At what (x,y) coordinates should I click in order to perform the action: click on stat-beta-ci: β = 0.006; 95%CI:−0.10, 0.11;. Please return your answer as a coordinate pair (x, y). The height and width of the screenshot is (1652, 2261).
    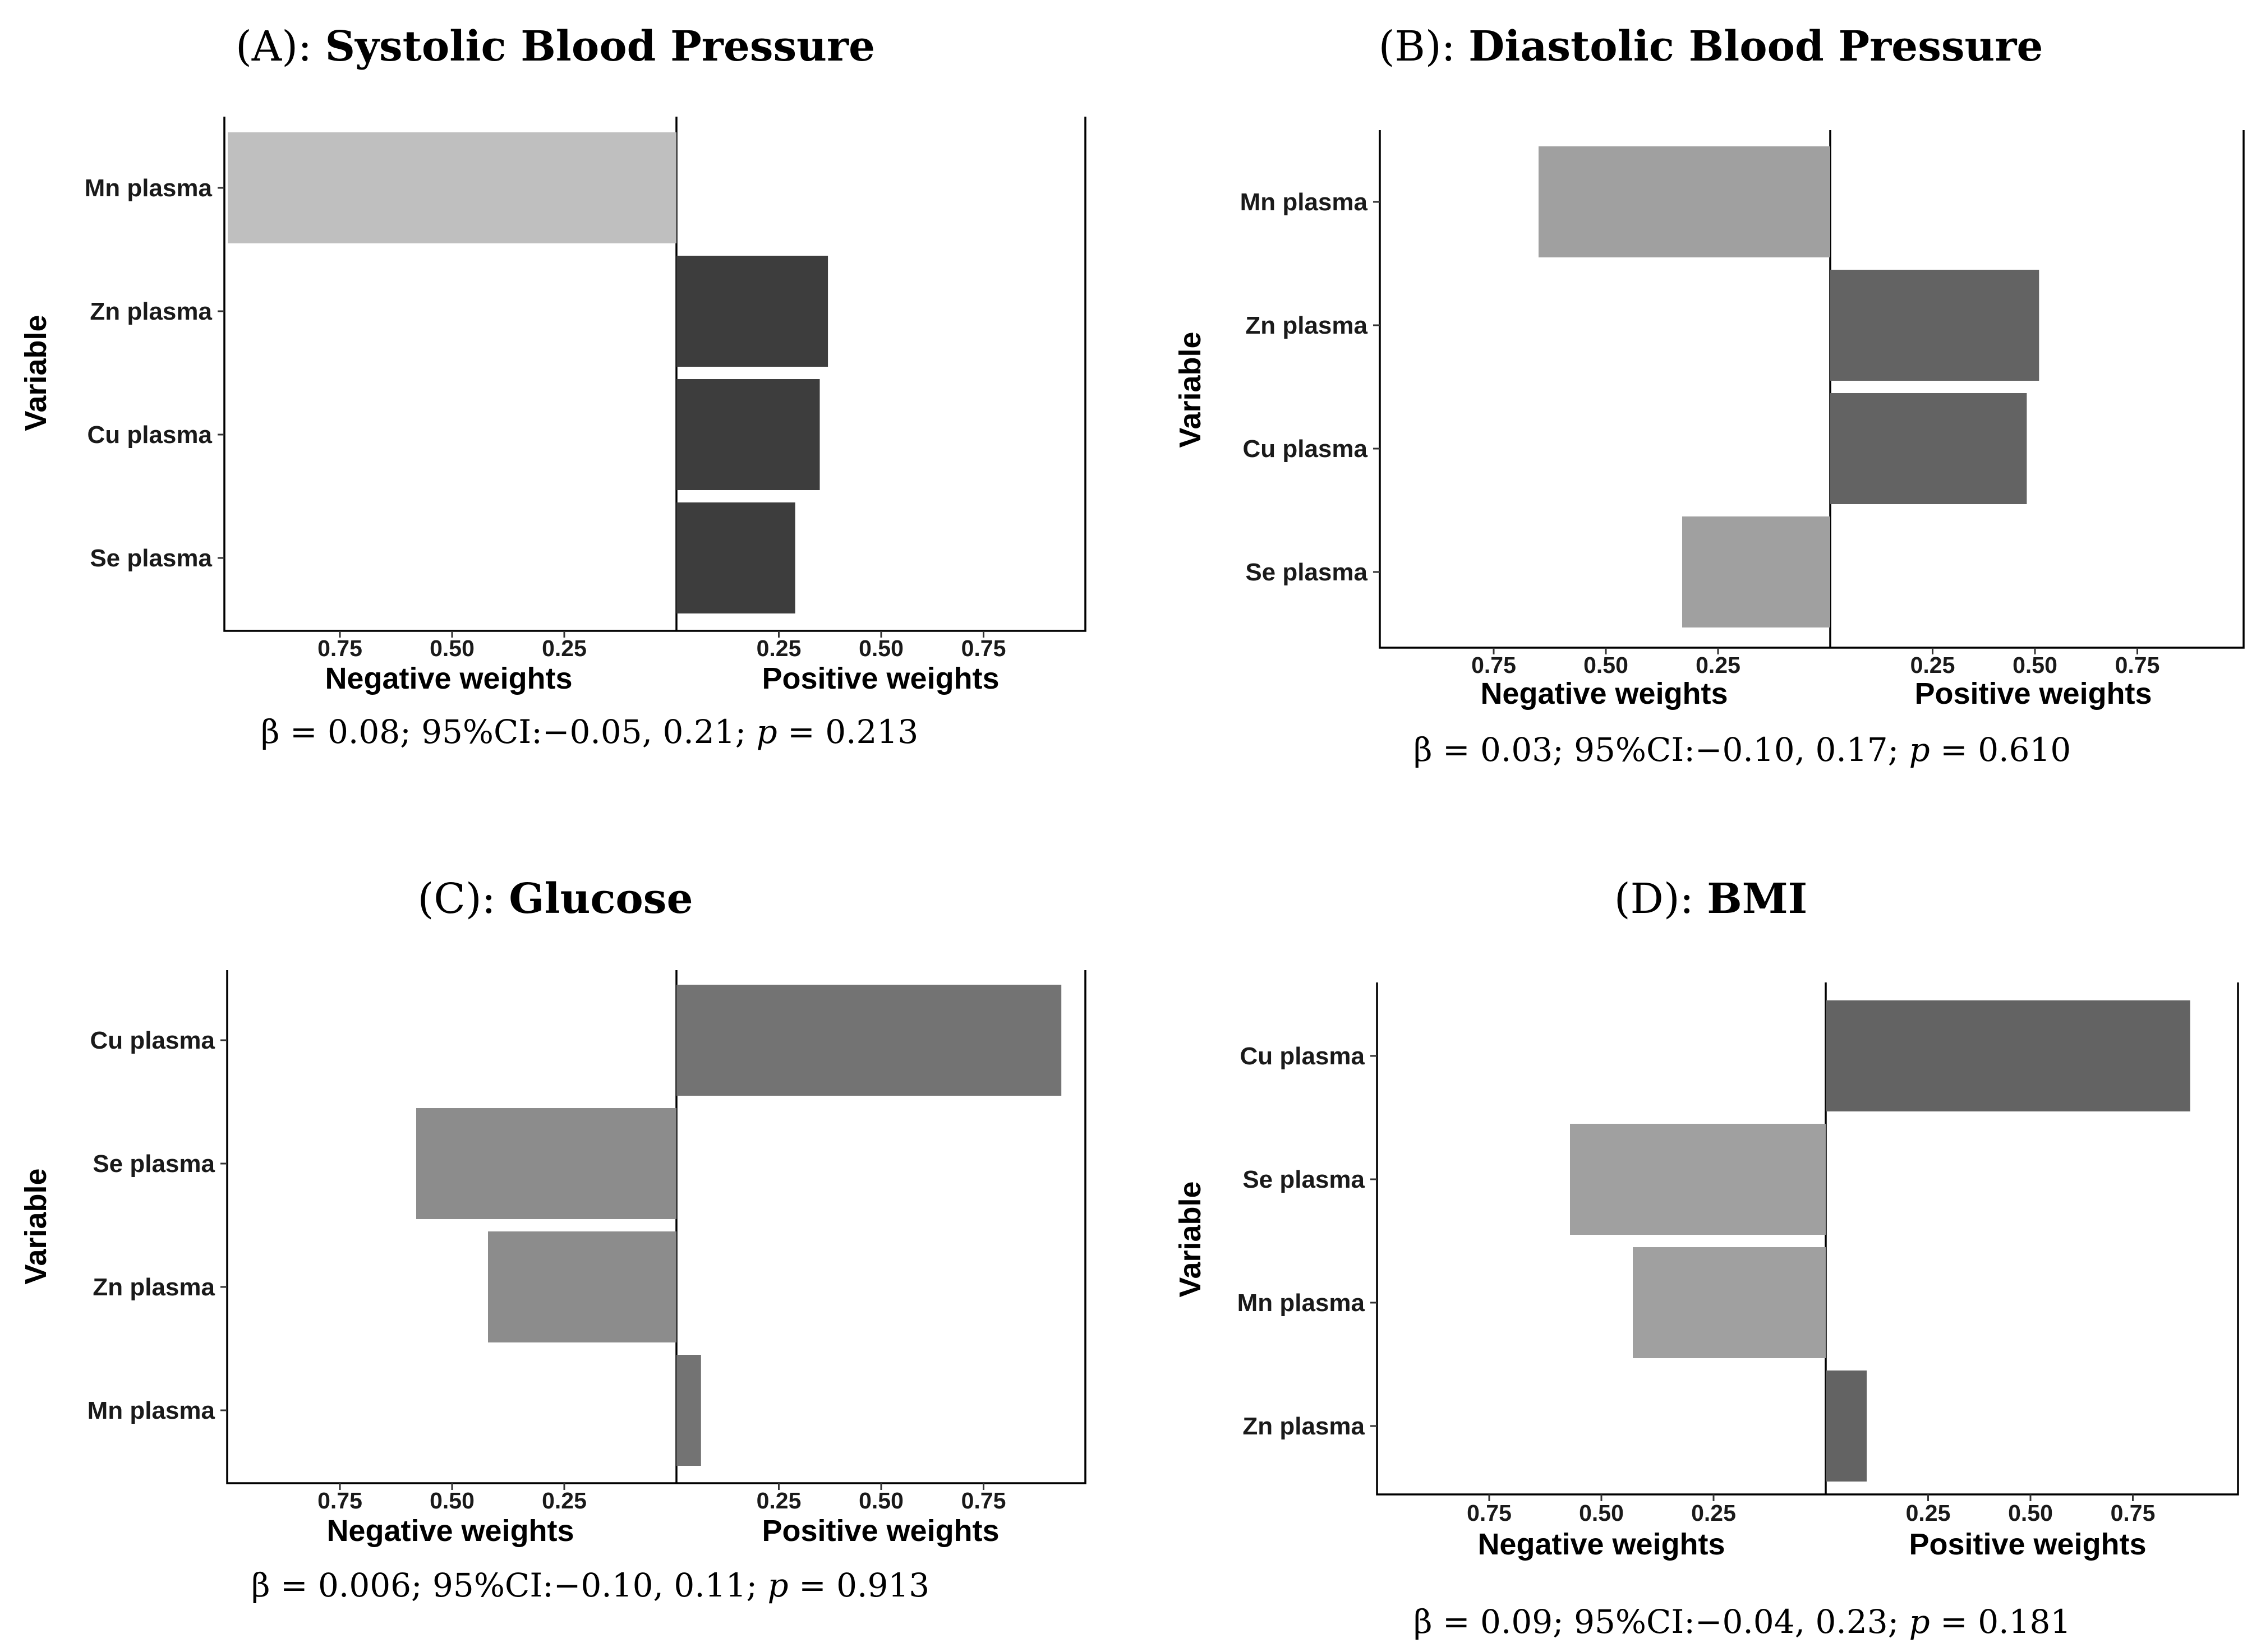
    Looking at the image, I should click on (510, 1585).